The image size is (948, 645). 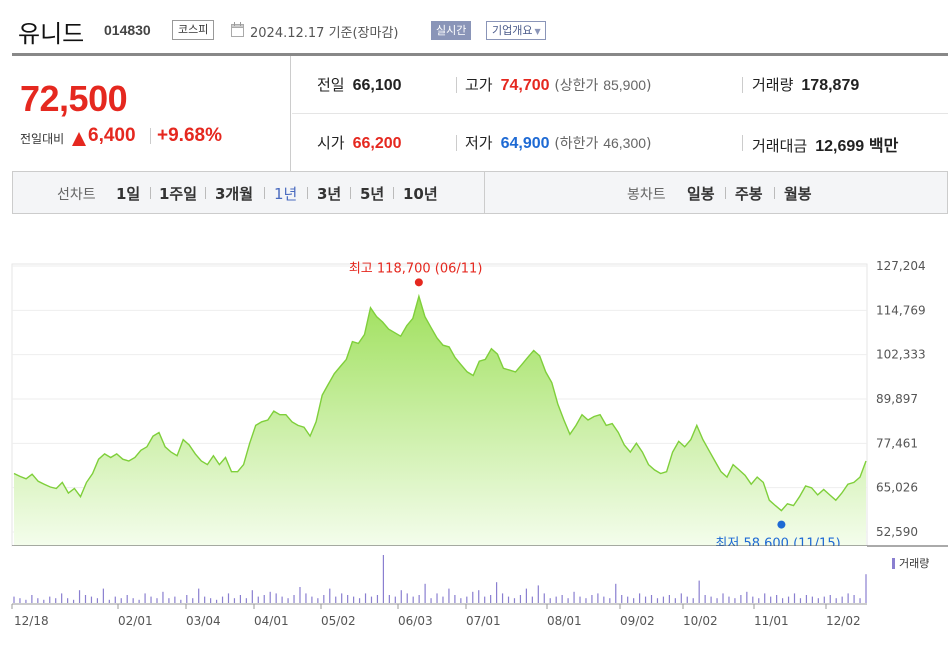 What do you see at coordinates (193, 30) in the screenshot?
I see `market-badge: 코스피` at bounding box center [193, 30].